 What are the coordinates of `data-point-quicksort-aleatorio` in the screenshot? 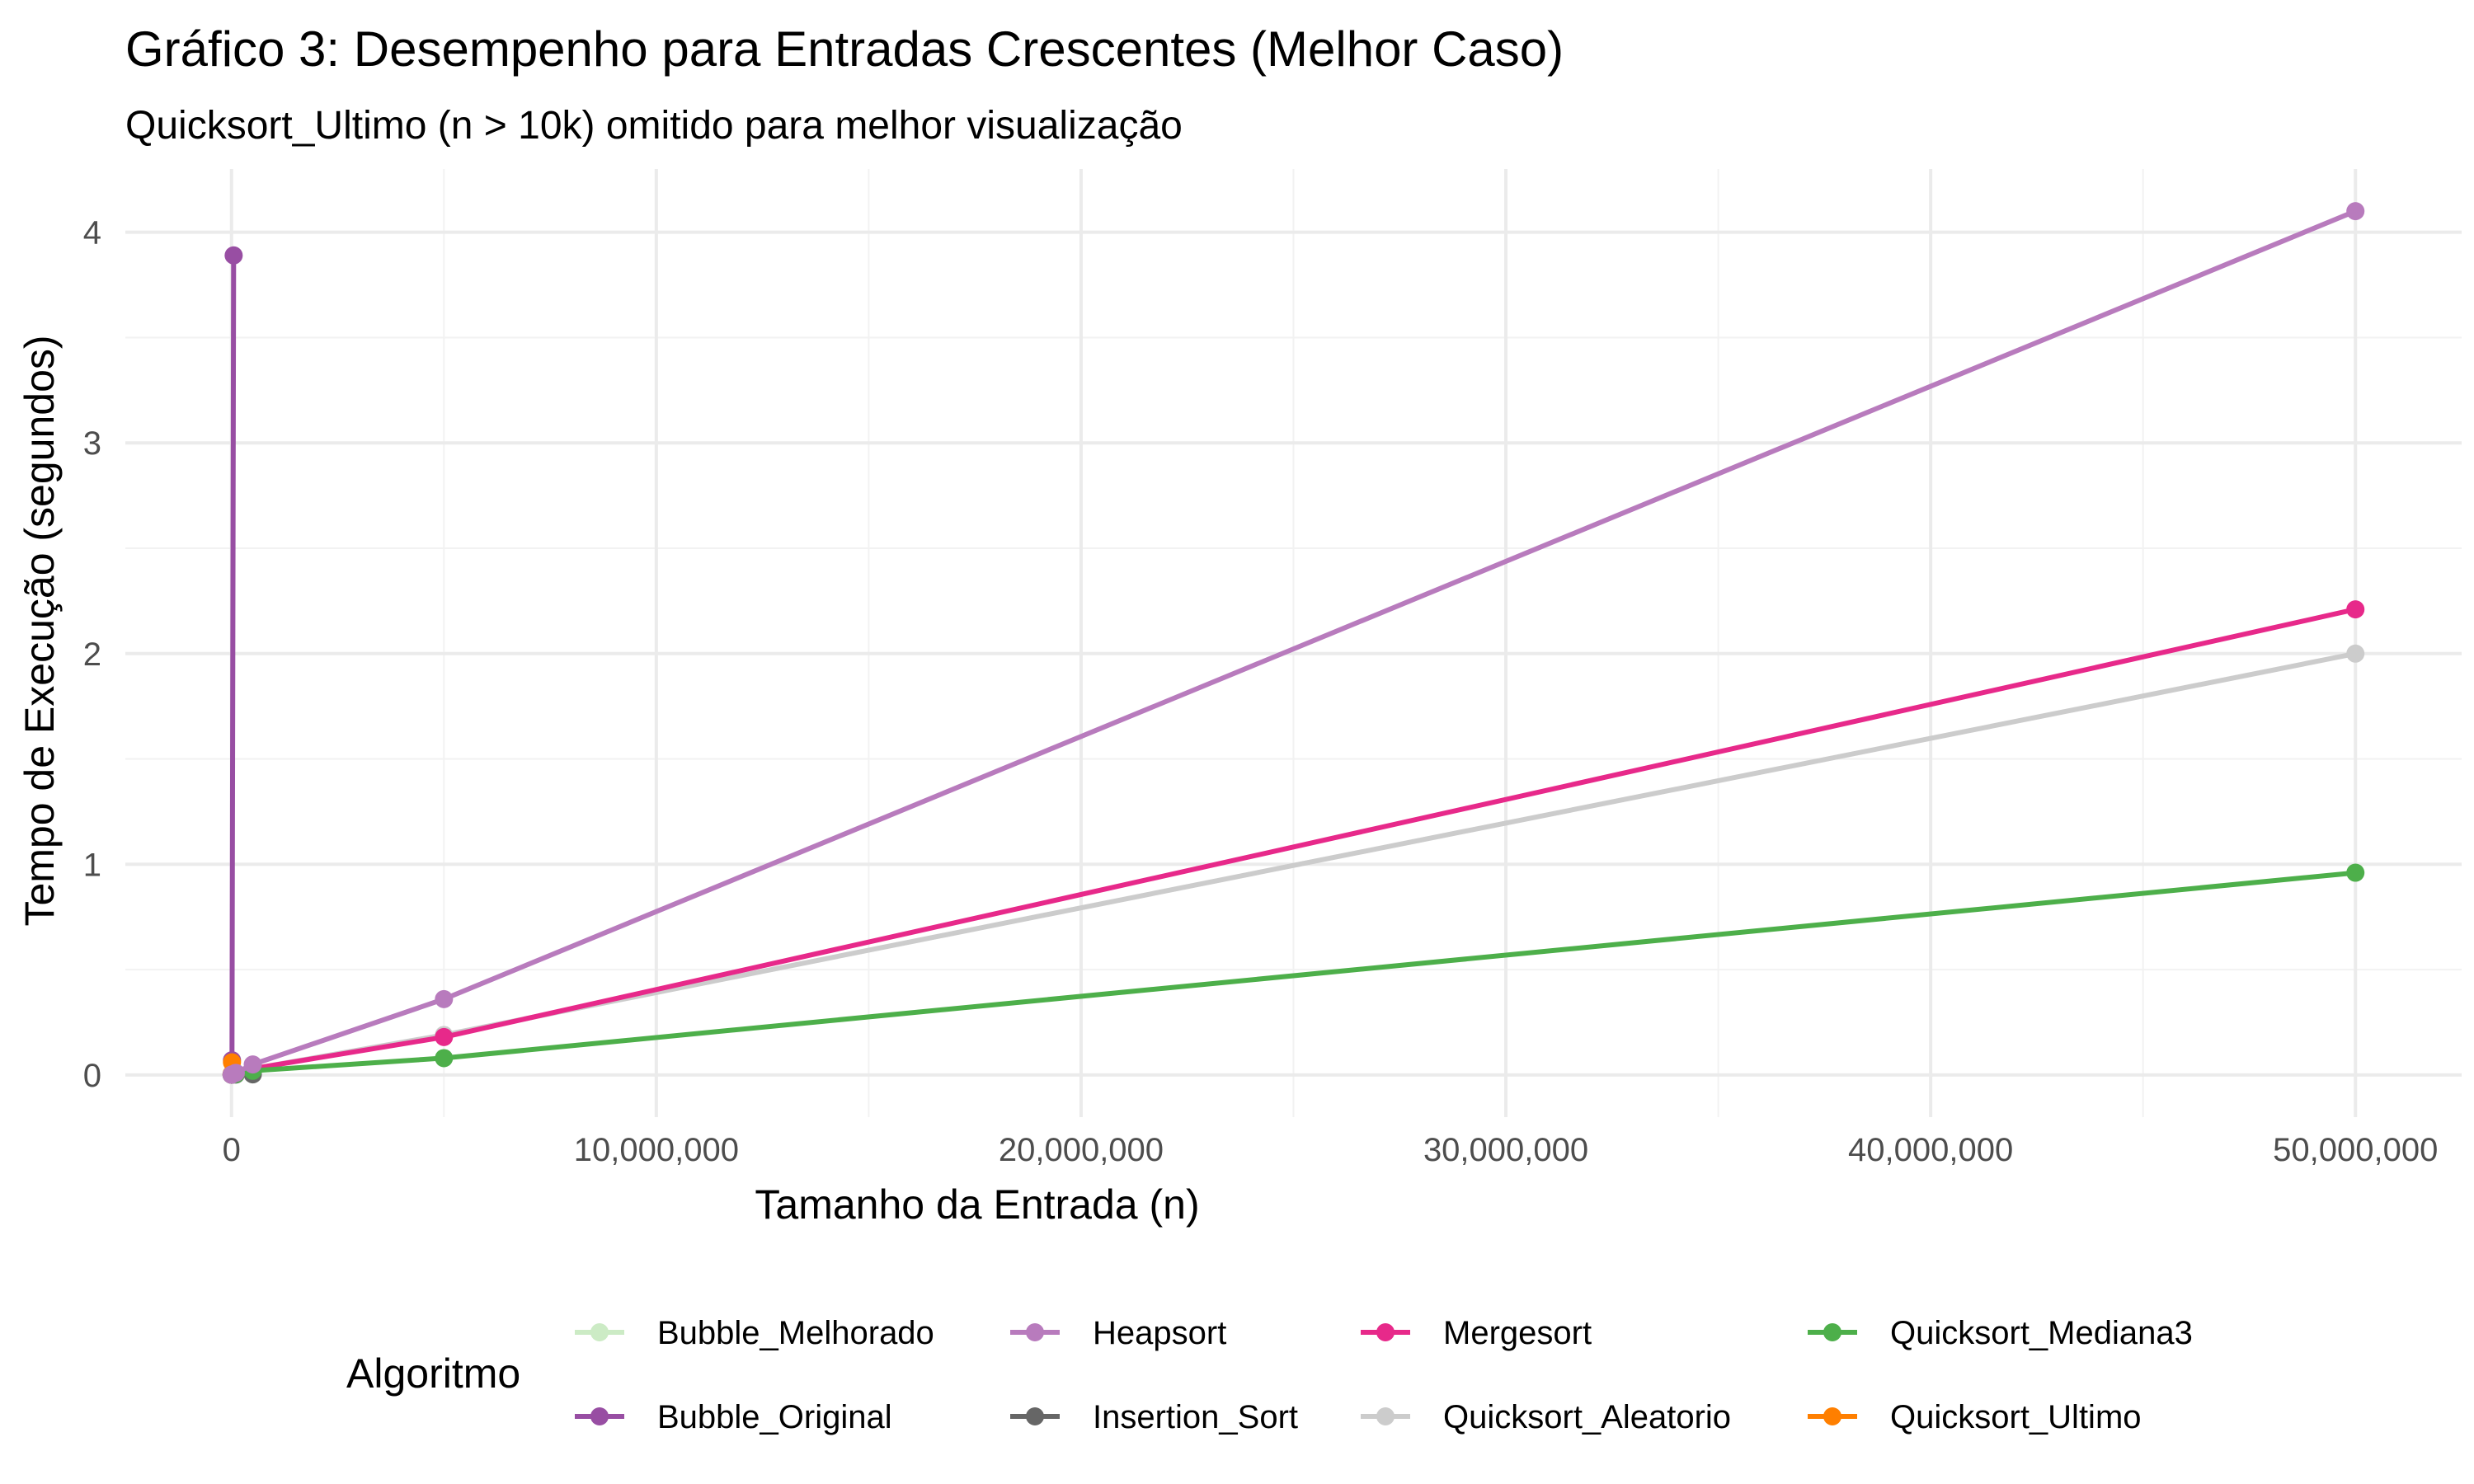 It's located at (2355, 653).